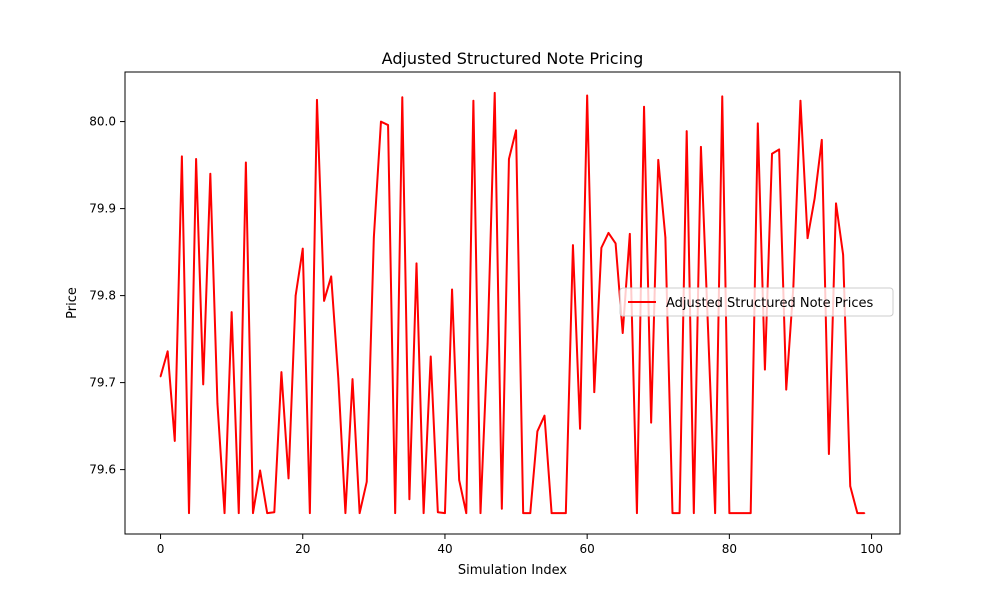 Image resolution: width=1000 pixels, height=600 pixels. What do you see at coordinates (756, 302) in the screenshot?
I see `legend-box` at bounding box center [756, 302].